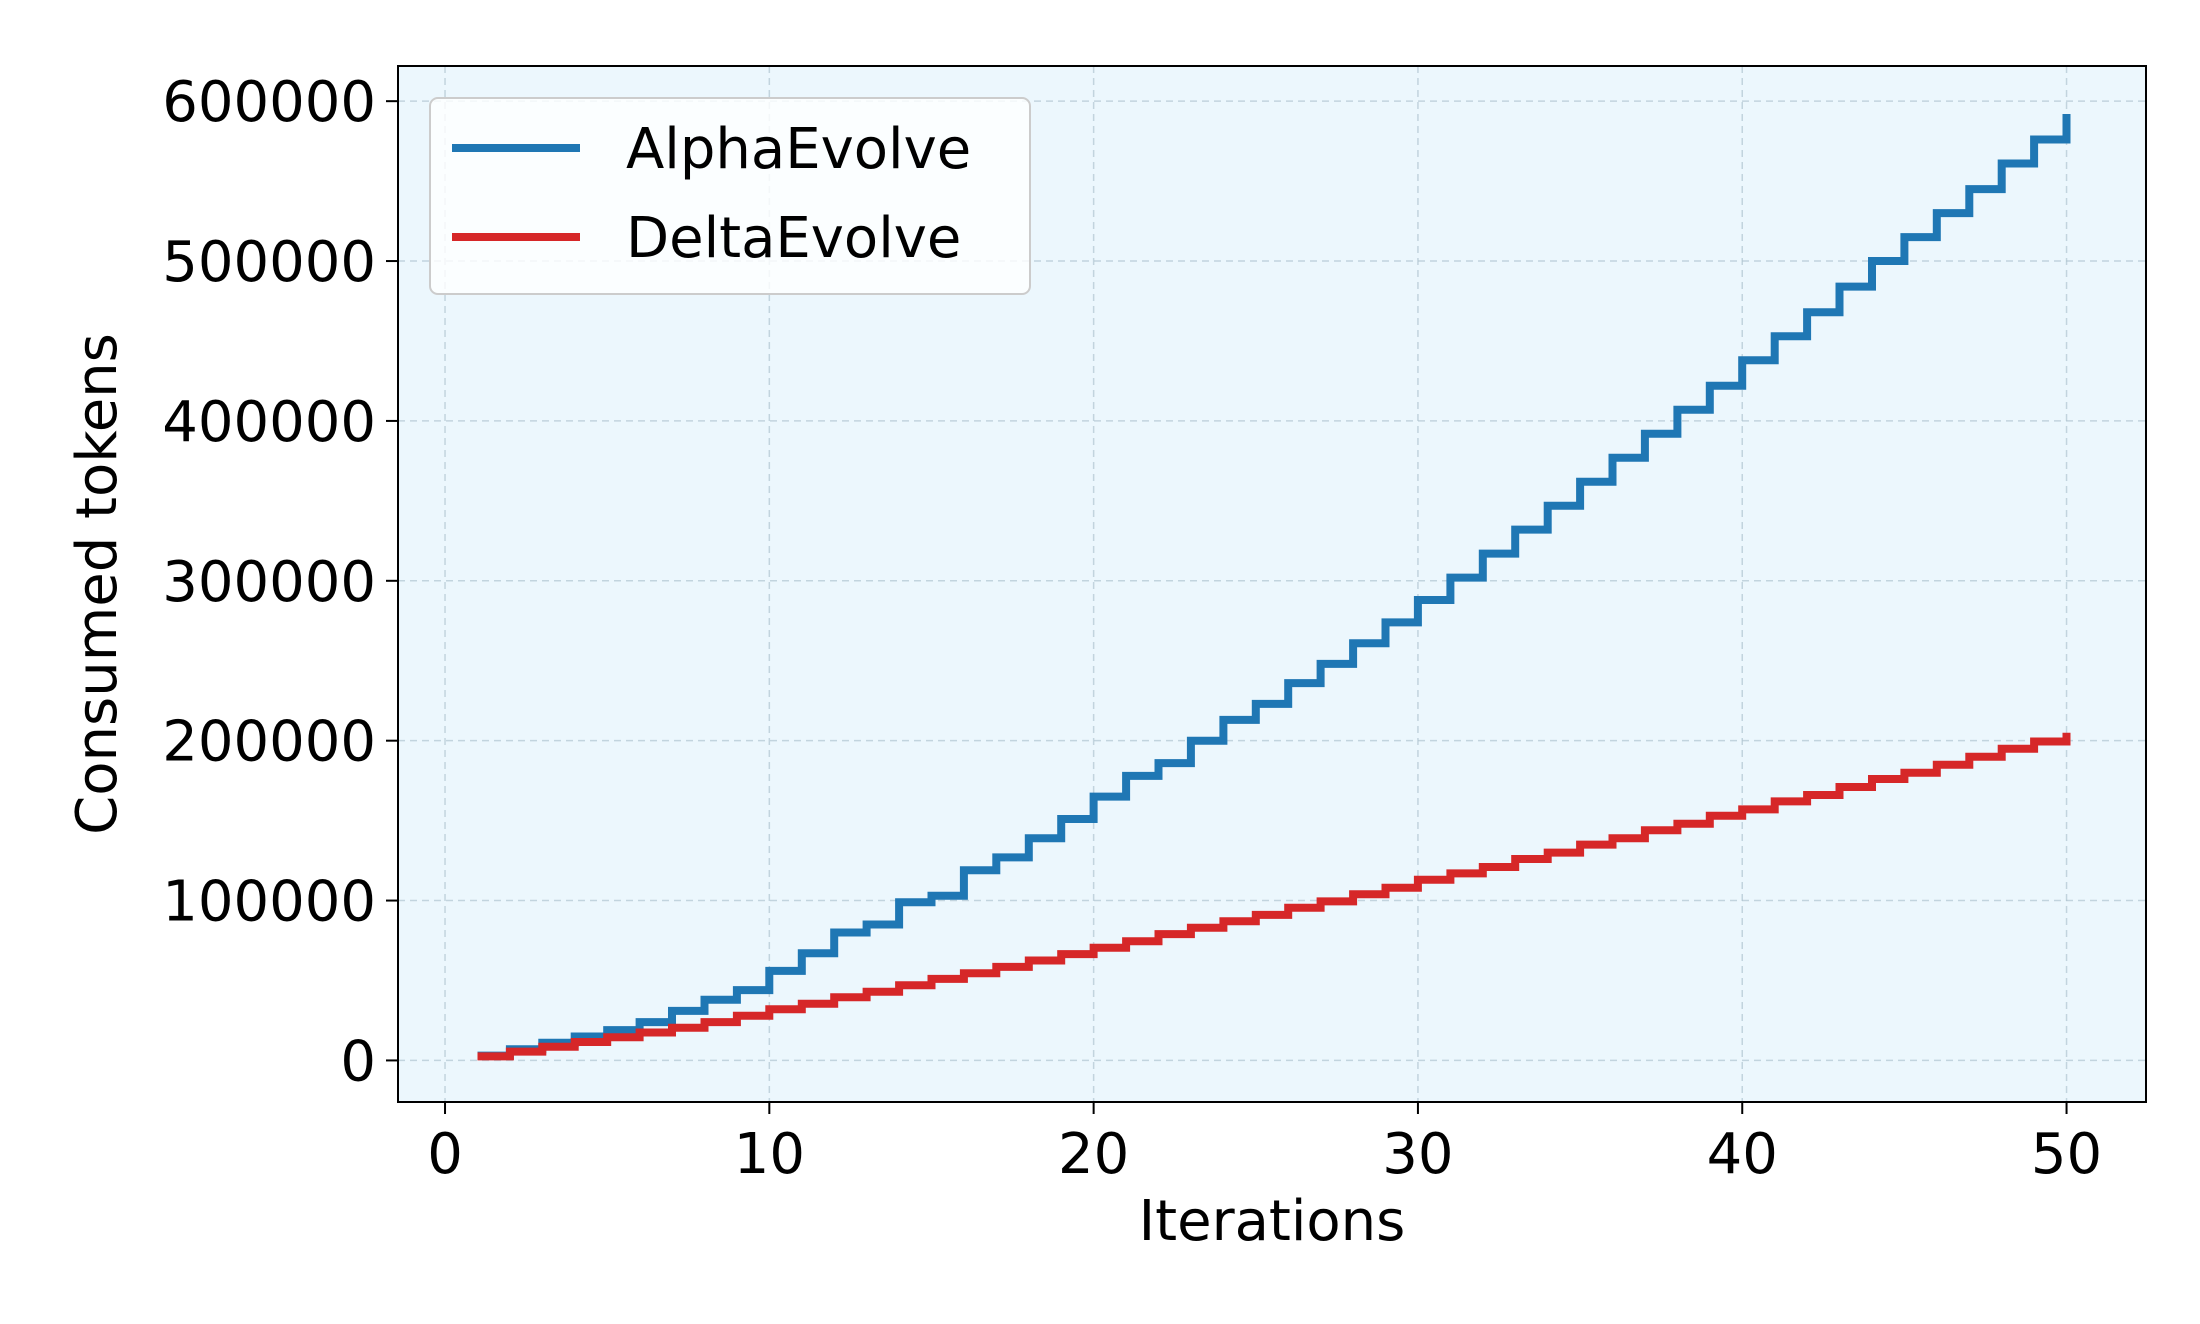  Describe the element at coordinates (358, 1061) in the screenshot. I see `y-tick-label: 0` at that location.